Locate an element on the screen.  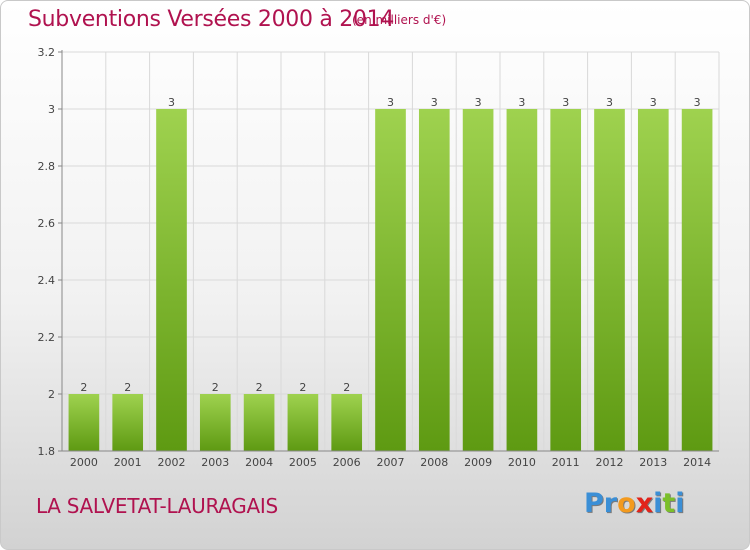
data-label-2013: 3 is located at coordinates (653, 102).